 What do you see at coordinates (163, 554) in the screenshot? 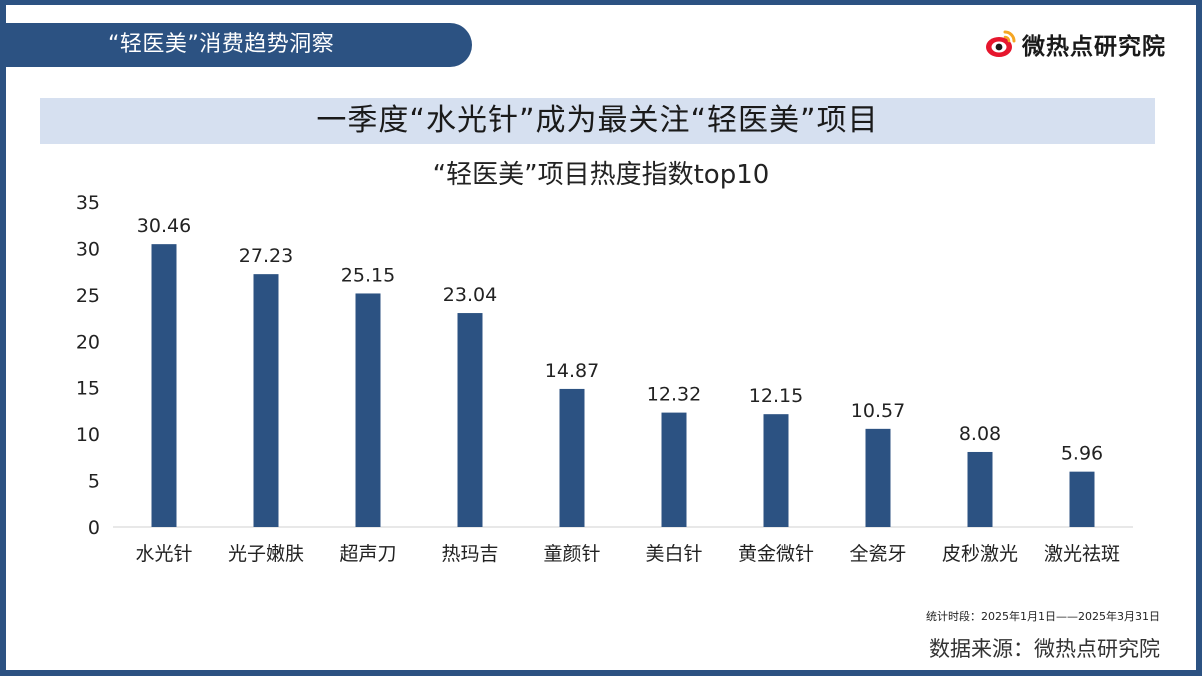
I see `x-tick-label: 水光针` at bounding box center [163, 554].